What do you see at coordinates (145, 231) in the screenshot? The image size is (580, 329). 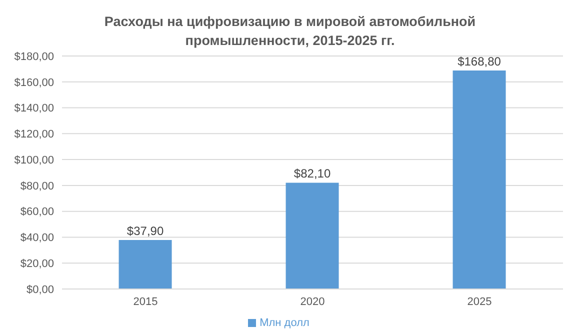 I see `data-label: $37,90` at bounding box center [145, 231].